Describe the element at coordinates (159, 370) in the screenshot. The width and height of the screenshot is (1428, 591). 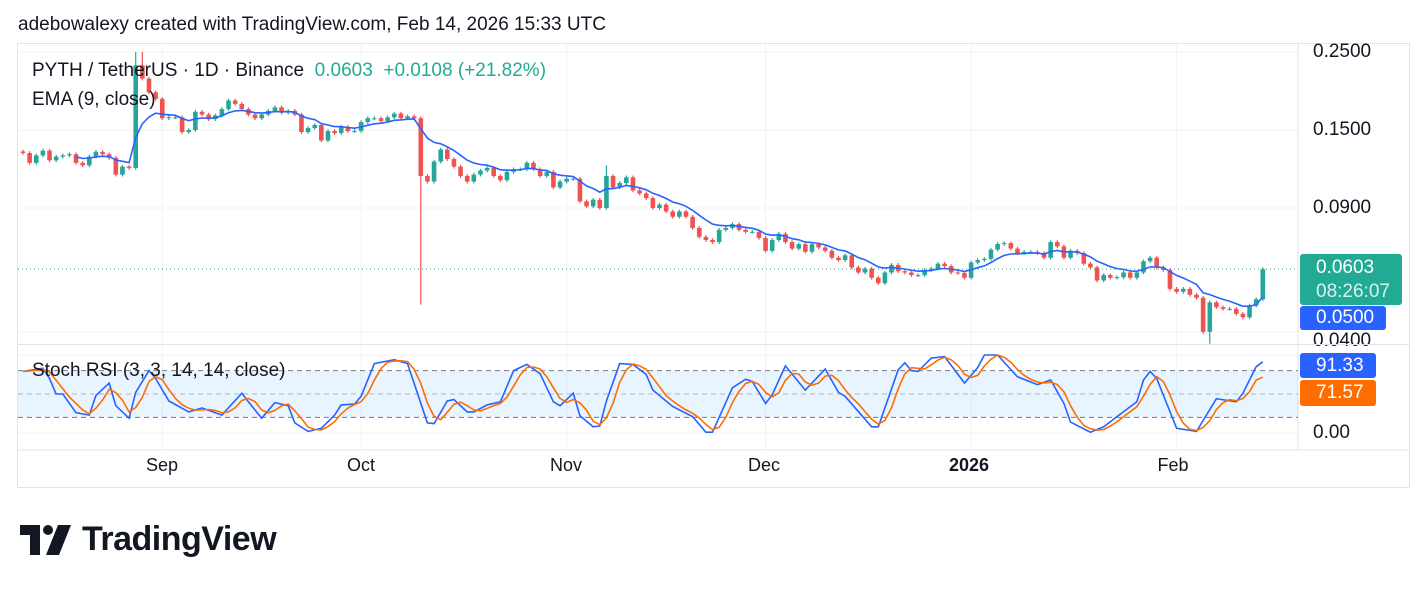
I see `stoch-legend: Stoch RSI (3, 3, 14, 14, close)` at that location.